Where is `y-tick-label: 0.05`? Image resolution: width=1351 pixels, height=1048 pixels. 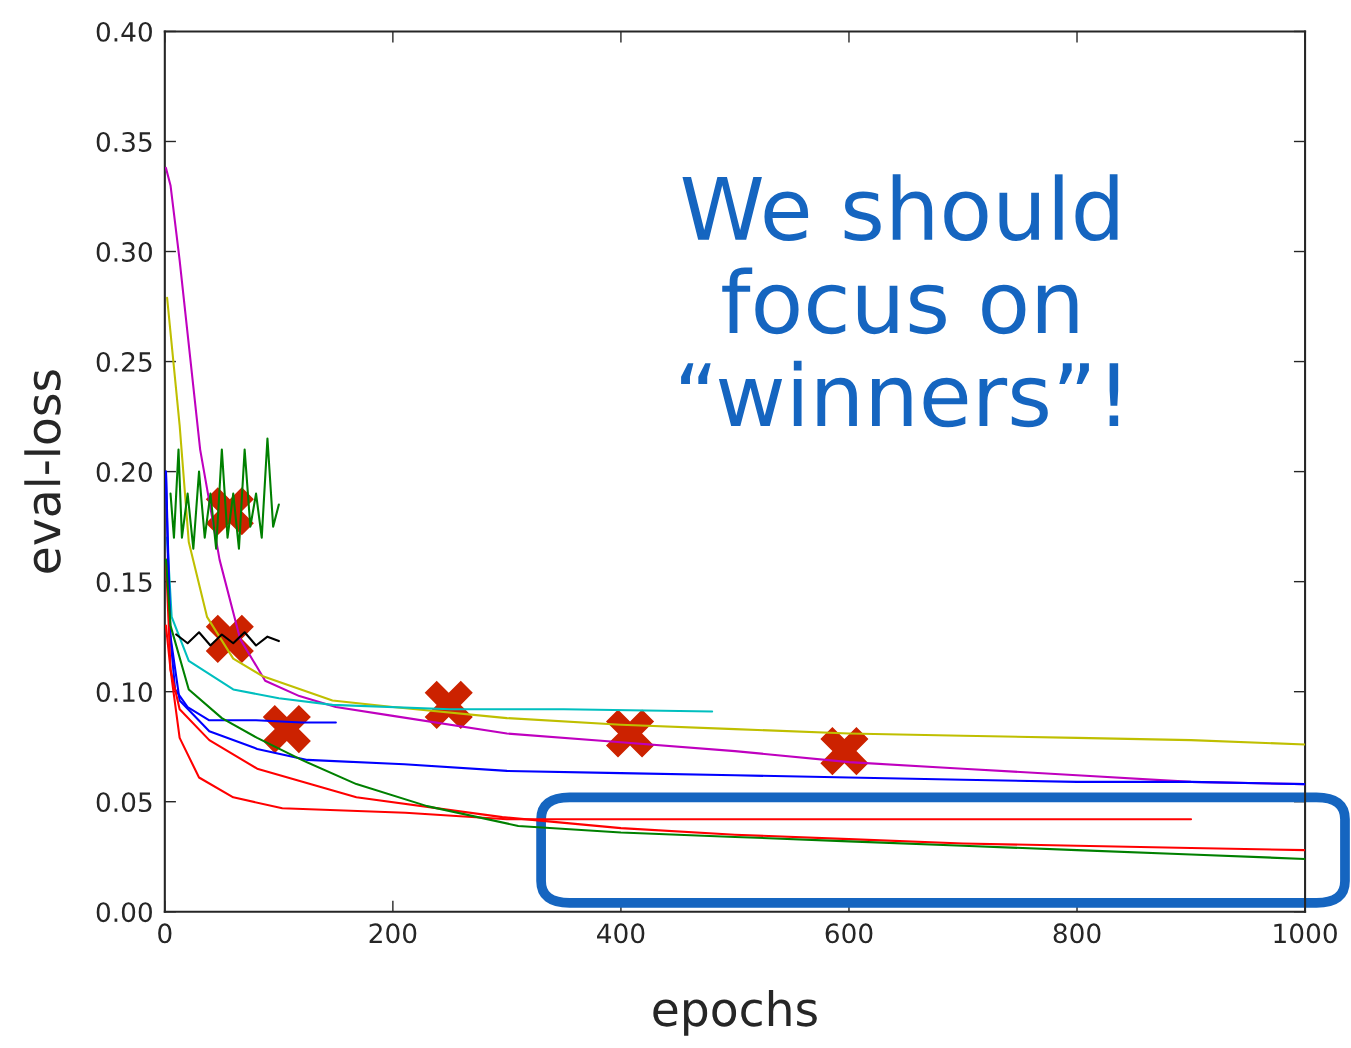
y-tick-label: 0.05 is located at coordinates (124, 802).